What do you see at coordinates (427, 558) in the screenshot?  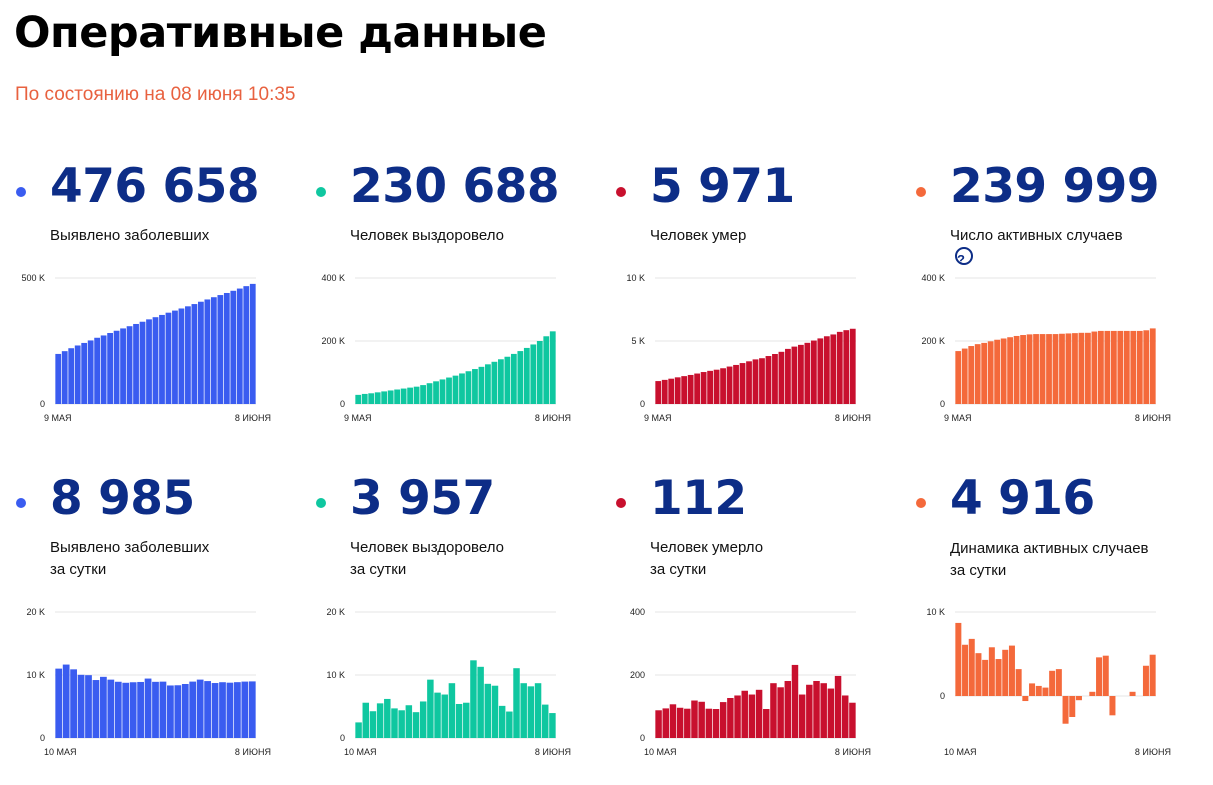 I see `stat-label: Человек выздоровело за сутки` at bounding box center [427, 558].